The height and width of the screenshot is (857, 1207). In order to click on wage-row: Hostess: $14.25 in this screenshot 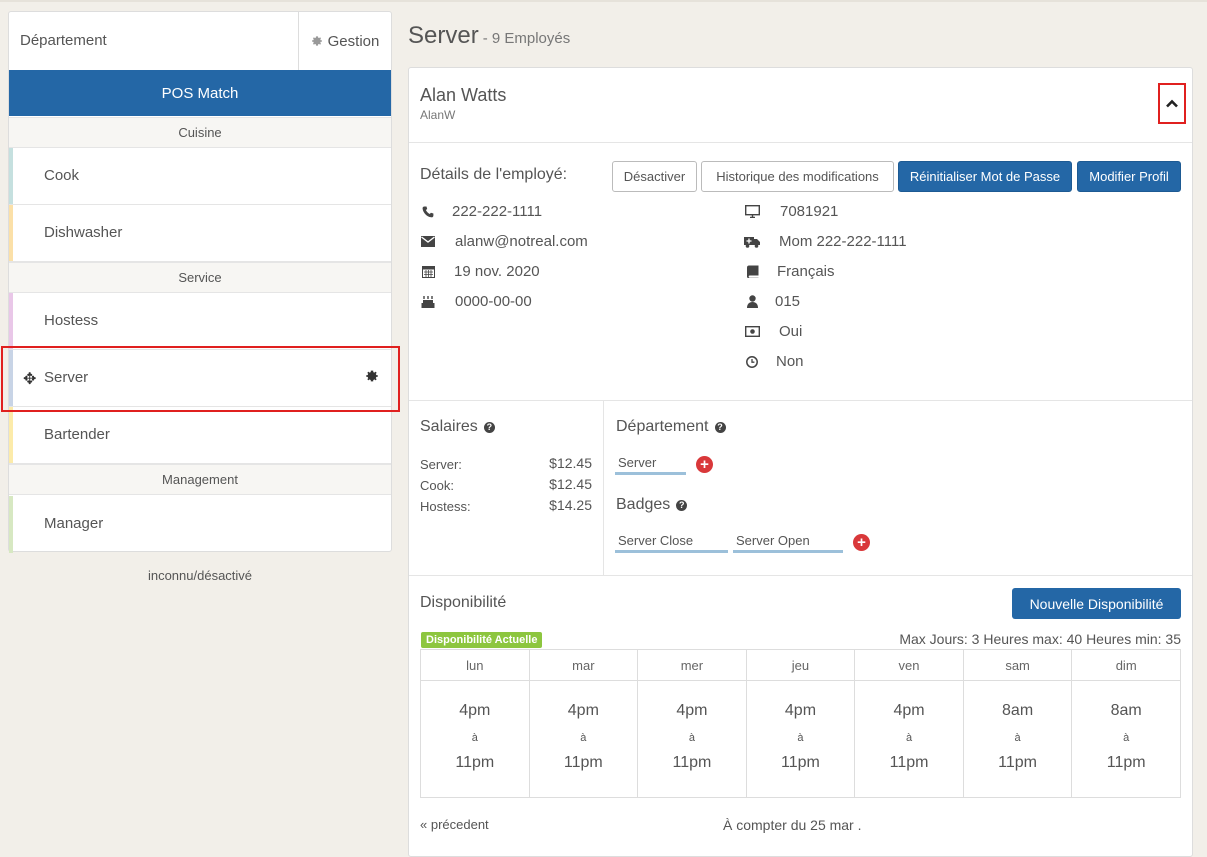, I will do `click(506, 505)`.